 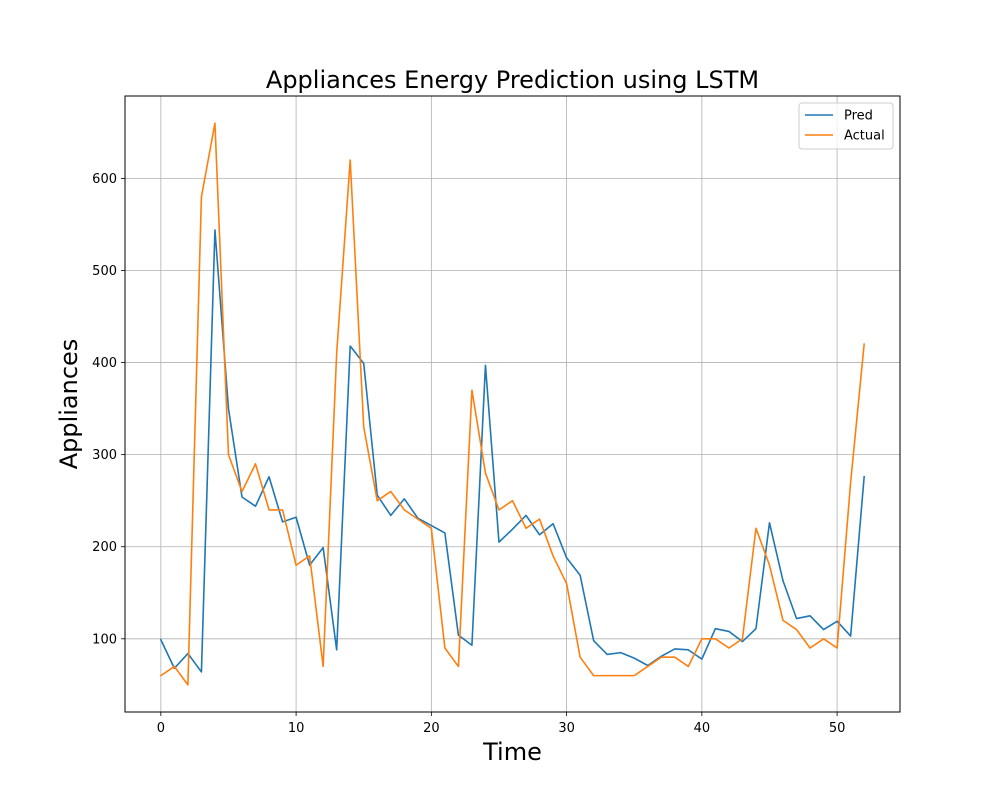 I want to click on y-tick-label: 400, so click(x=104, y=363).